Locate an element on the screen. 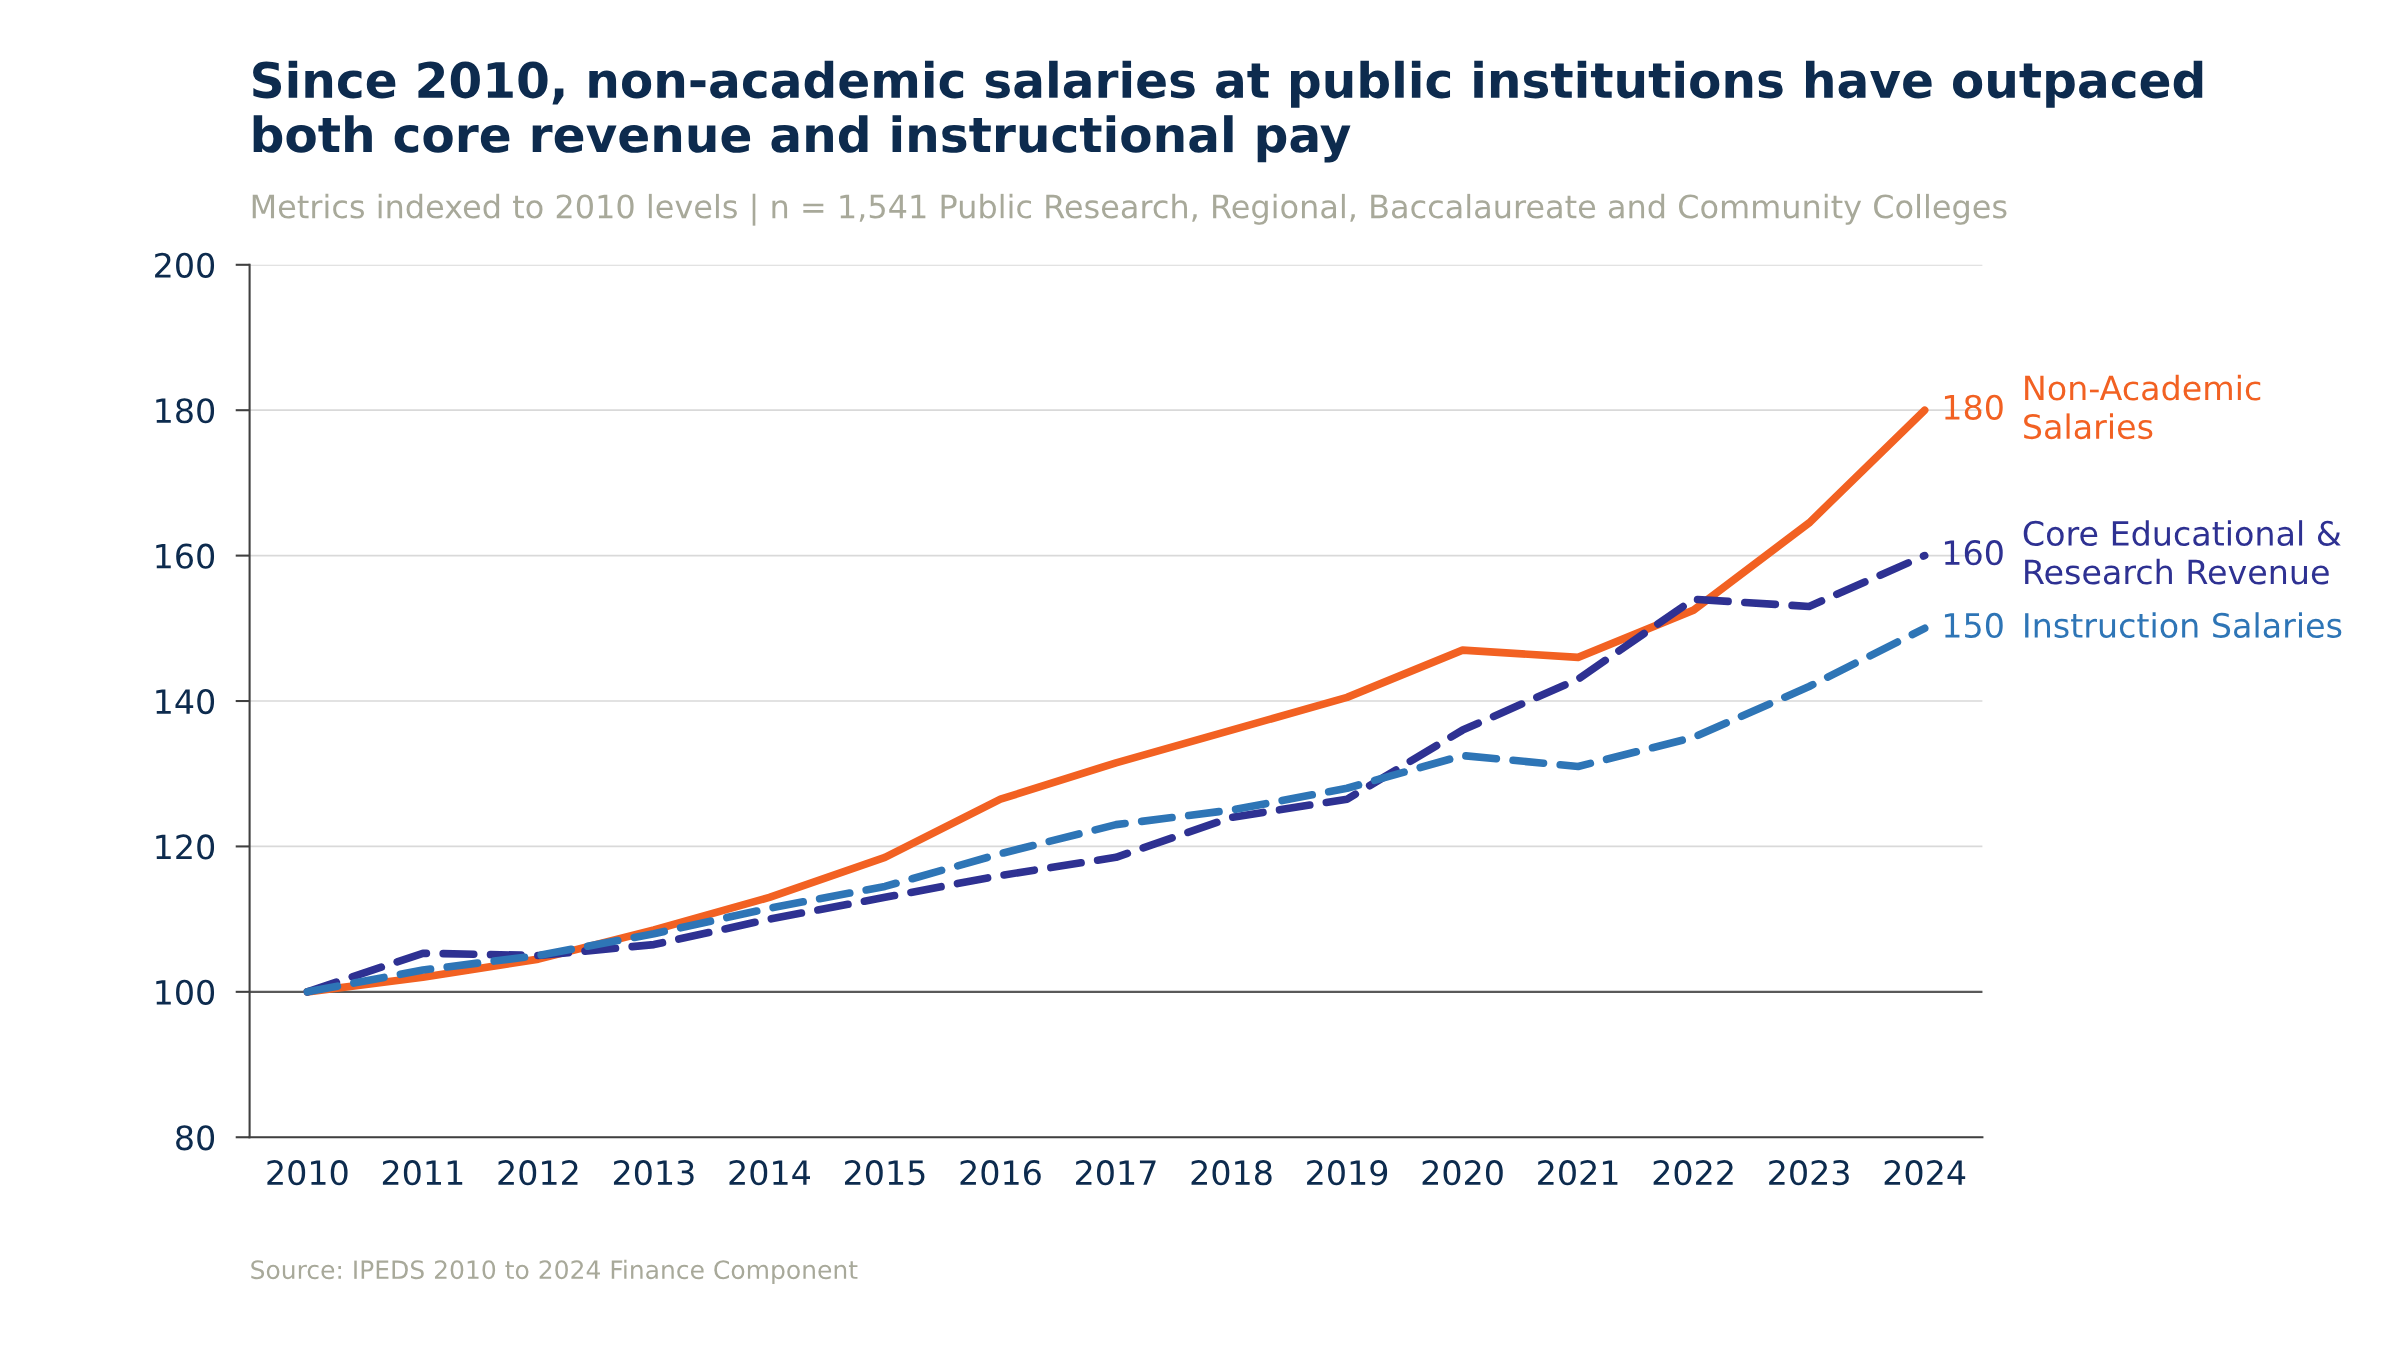  text: Non-Academic Salaries is located at coordinates (2142, 407).